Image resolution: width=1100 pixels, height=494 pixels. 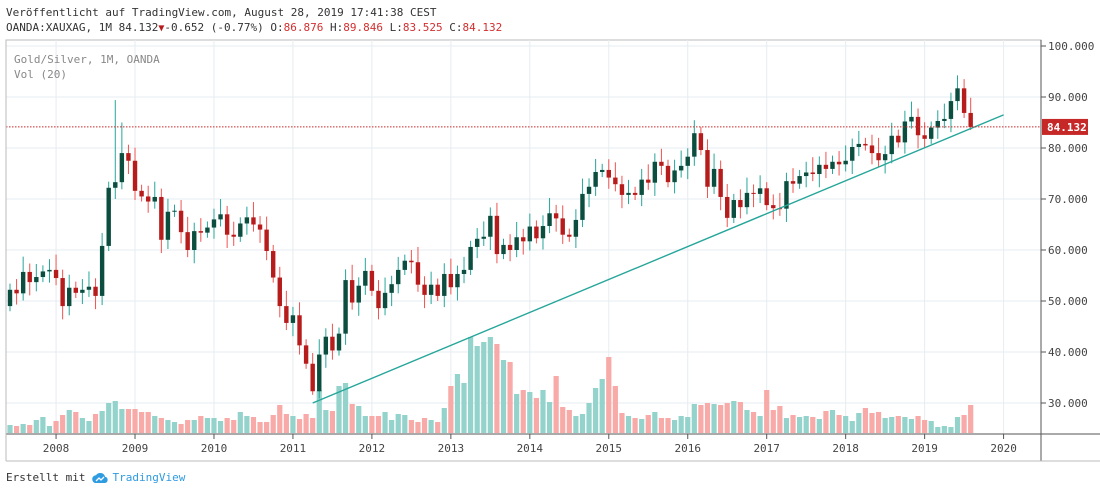 I want to click on made-with-text: Erstellt mit, so click(x=46, y=477).